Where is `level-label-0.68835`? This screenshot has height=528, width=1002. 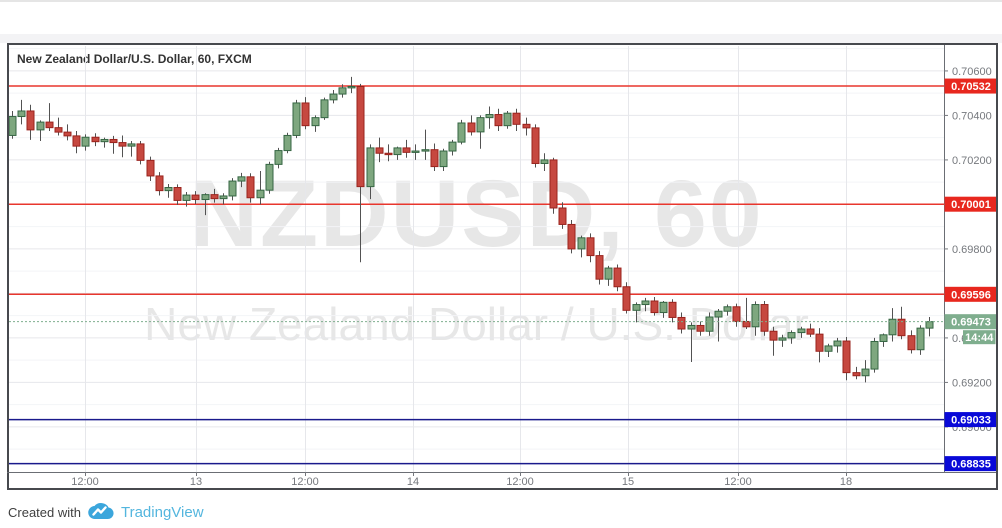
level-label-0.68835 is located at coordinates (970, 464).